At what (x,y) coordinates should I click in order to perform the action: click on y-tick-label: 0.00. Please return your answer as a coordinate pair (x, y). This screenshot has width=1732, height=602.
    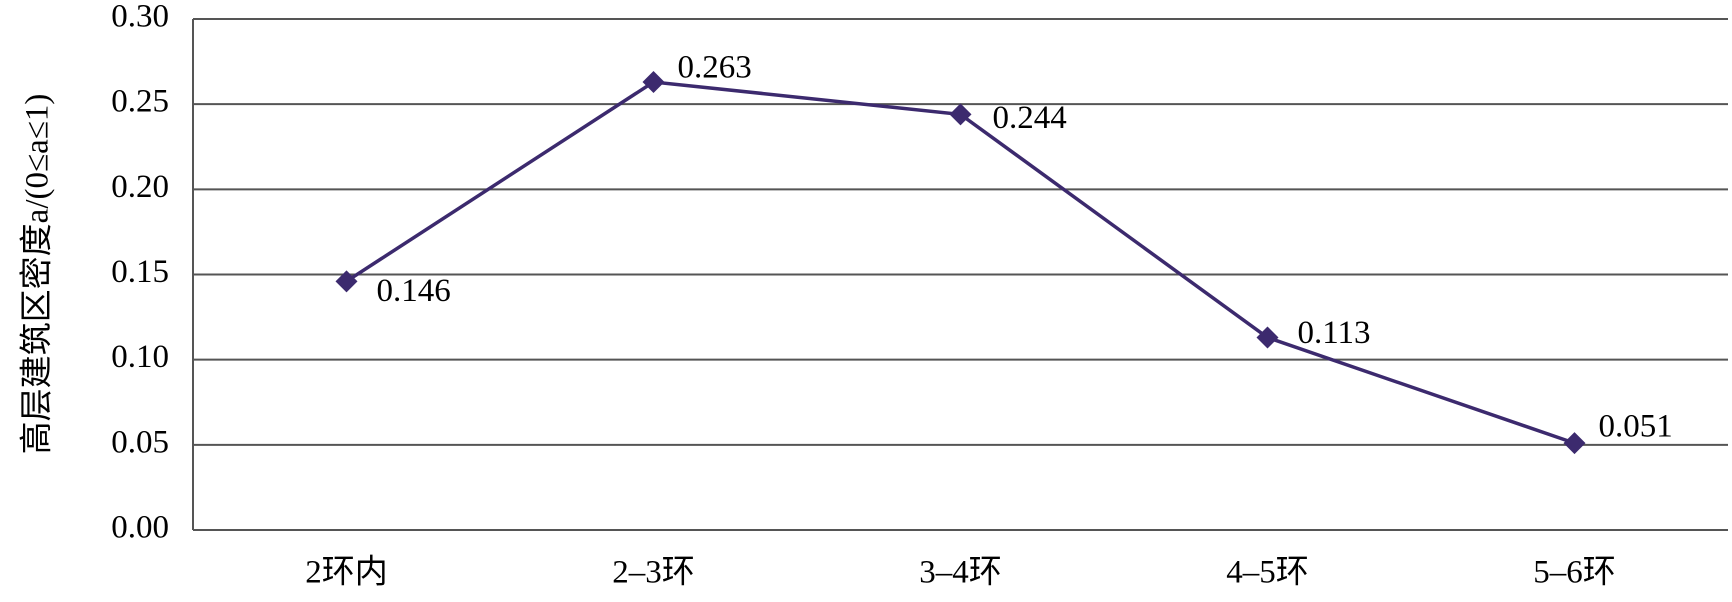
    Looking at the image, I should click on (140, 528).